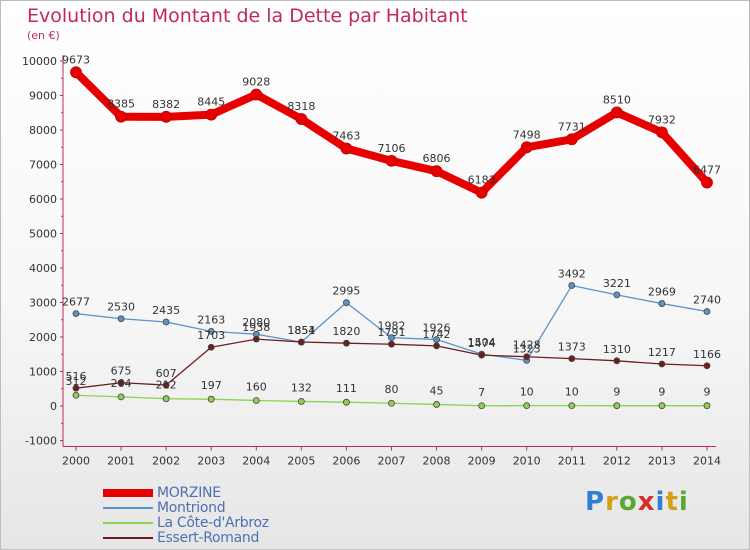  Describe the element at coordinates (211, 385) in the screenshot. I see `data-label: 197` at that location.